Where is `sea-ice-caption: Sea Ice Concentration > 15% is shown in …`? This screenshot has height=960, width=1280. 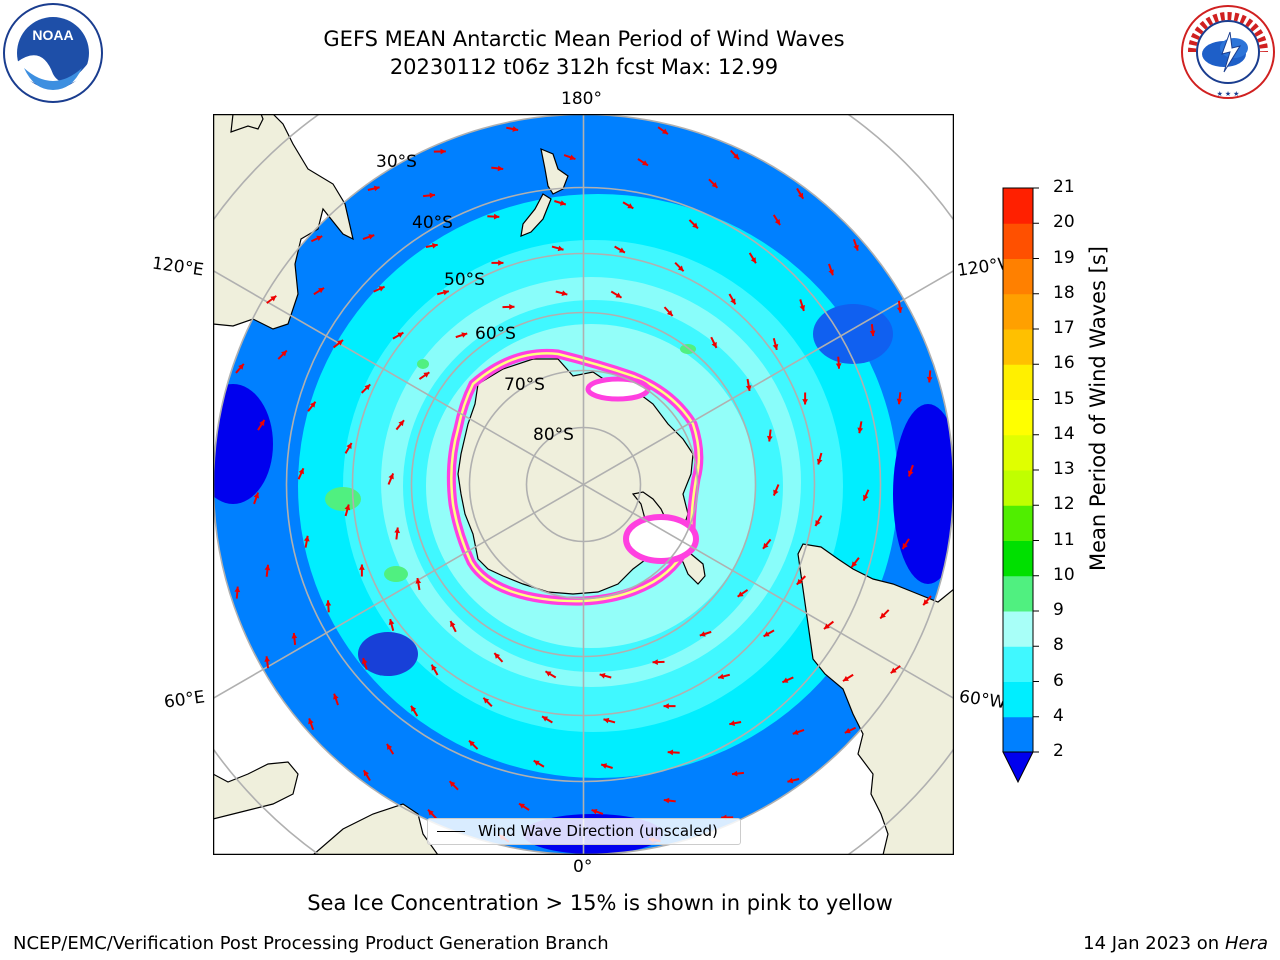
sea-ice-caption: Sea Ice Concentration > 15% is shown in … is located at coordinates (600, 903).